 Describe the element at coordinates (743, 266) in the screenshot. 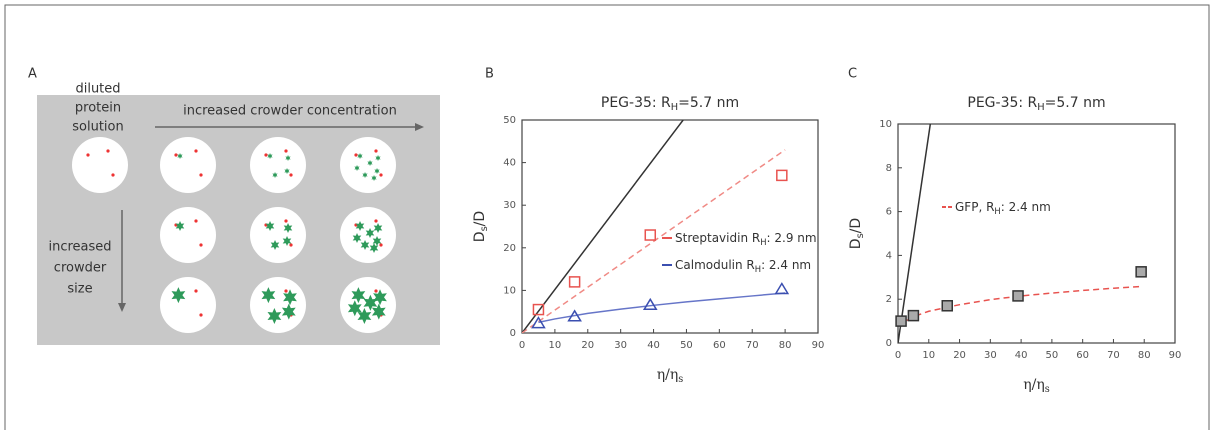

I see `legend-label: Calmodulin RH: 2.4 nm` at that location.